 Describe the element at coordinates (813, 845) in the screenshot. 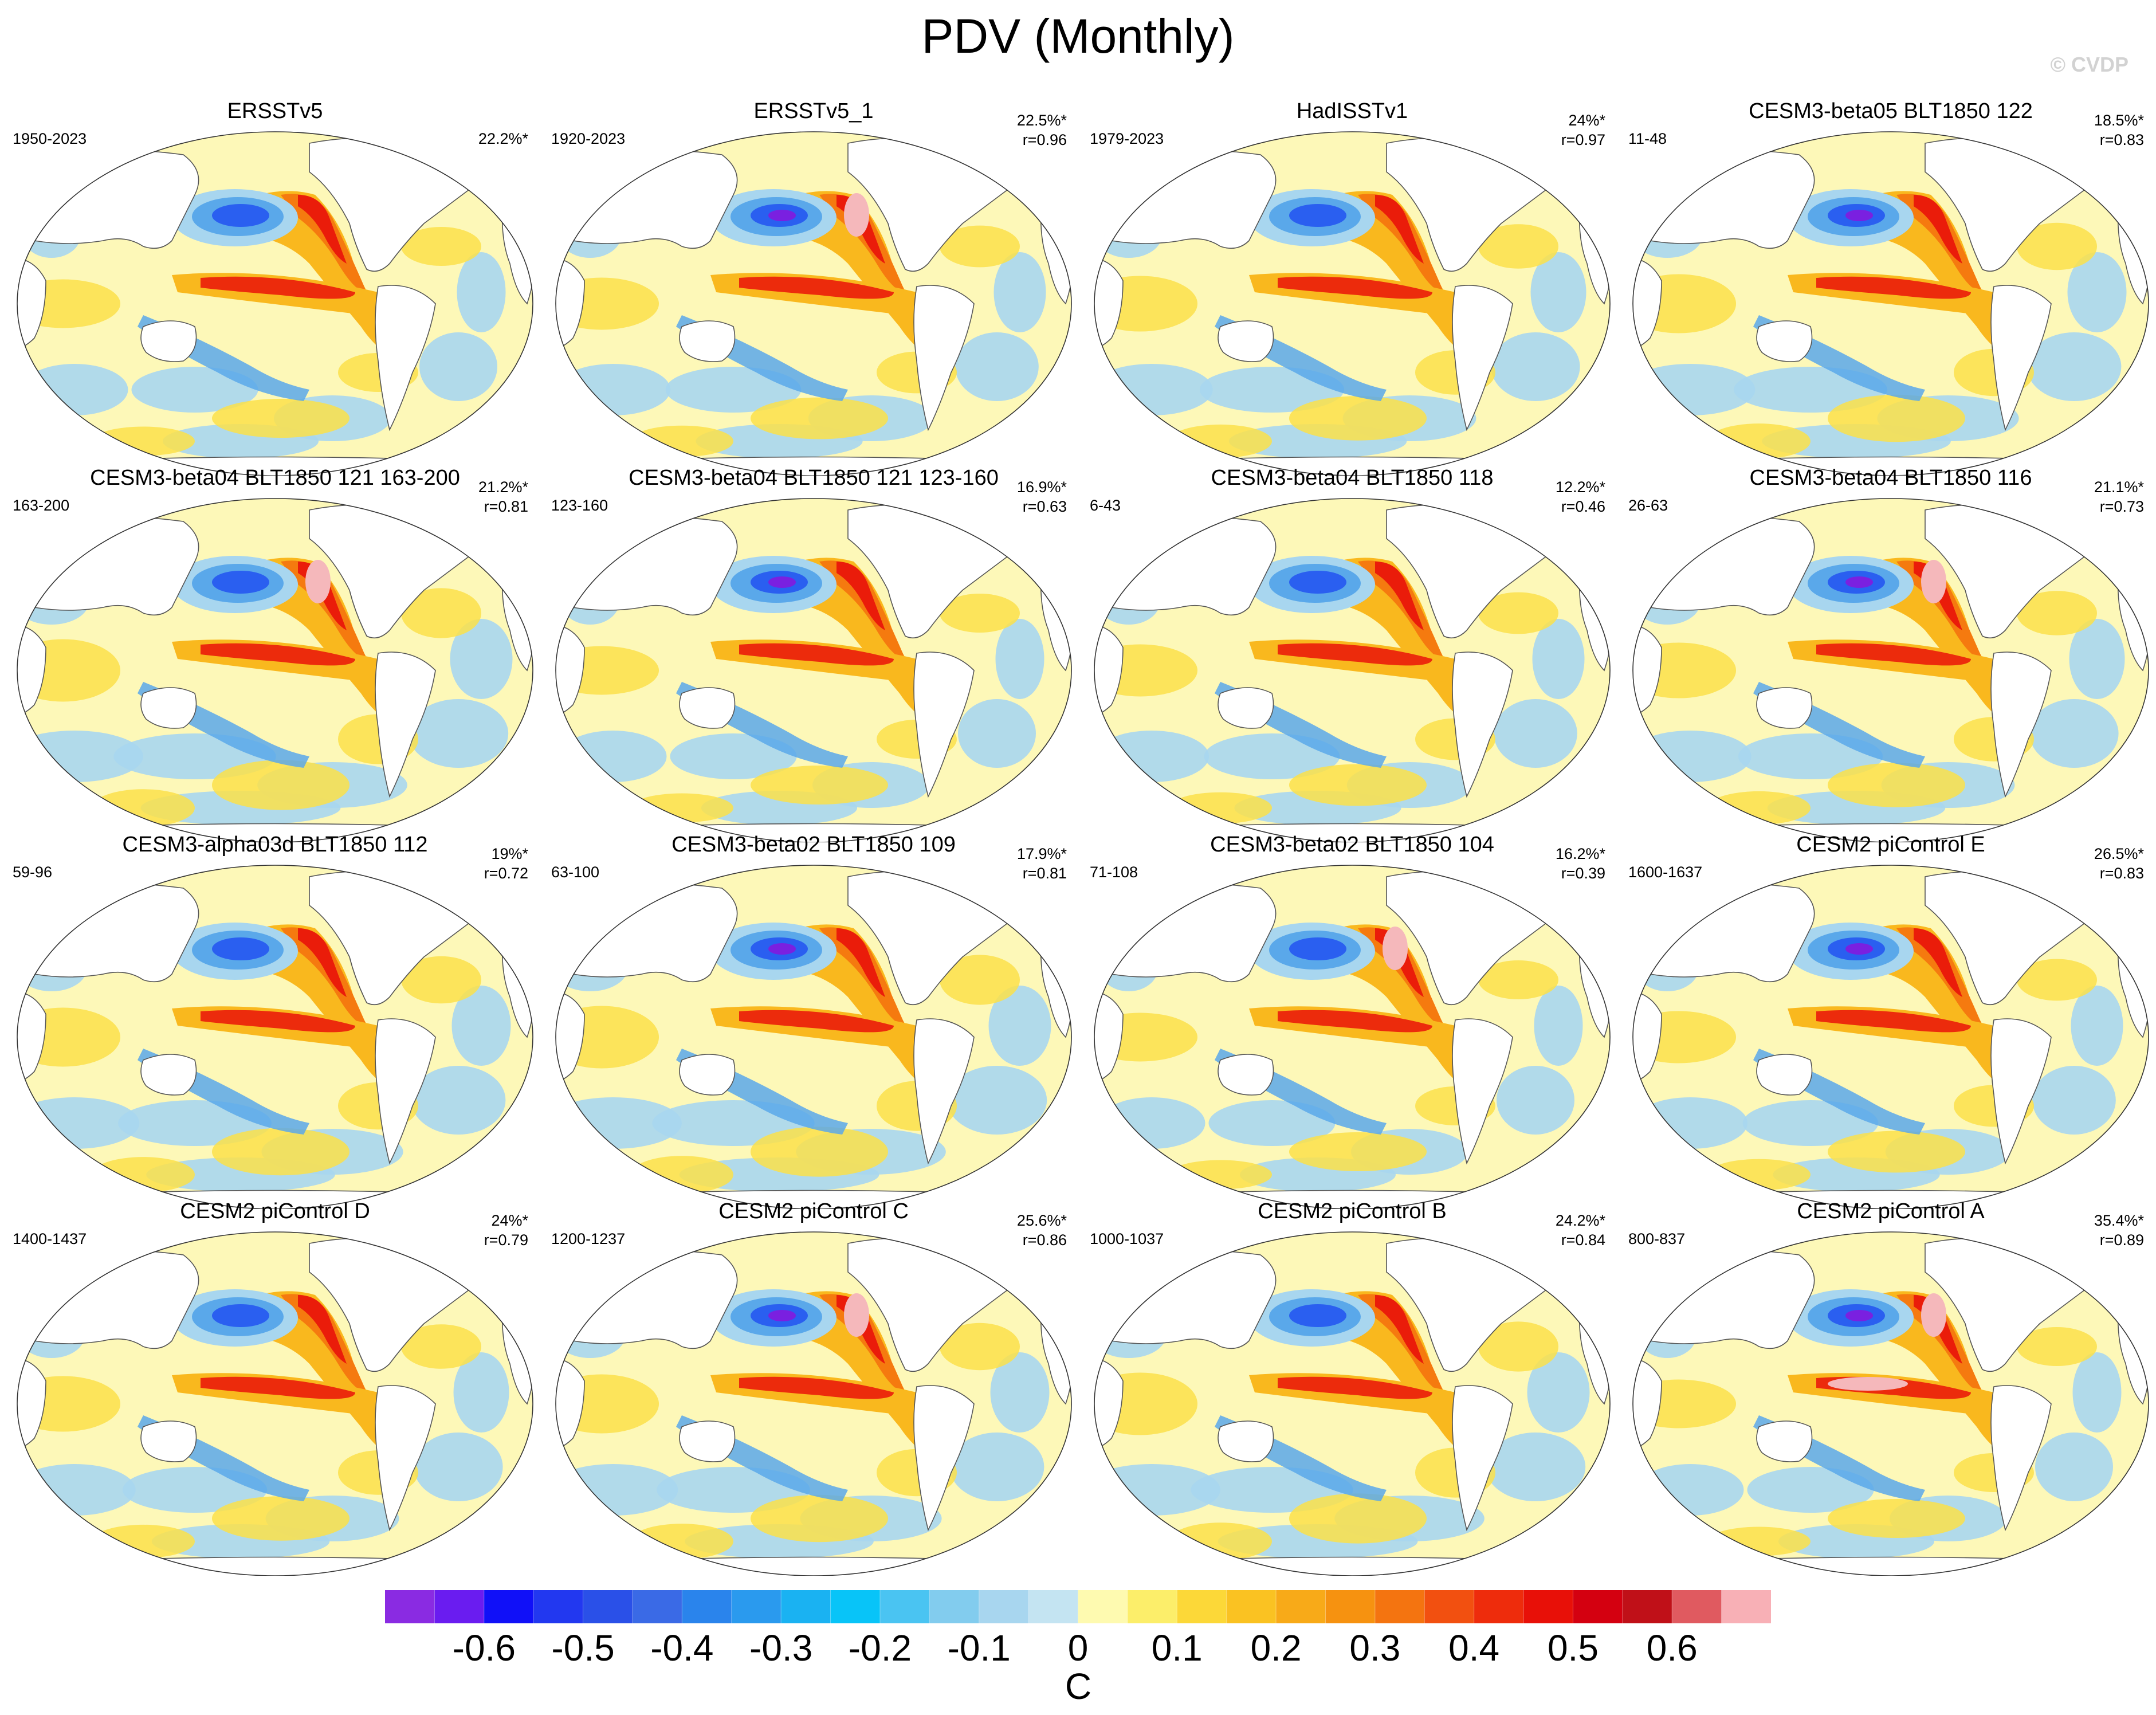

I see `panel-title: CESM3-beta02 BLT1850 109` at that location.